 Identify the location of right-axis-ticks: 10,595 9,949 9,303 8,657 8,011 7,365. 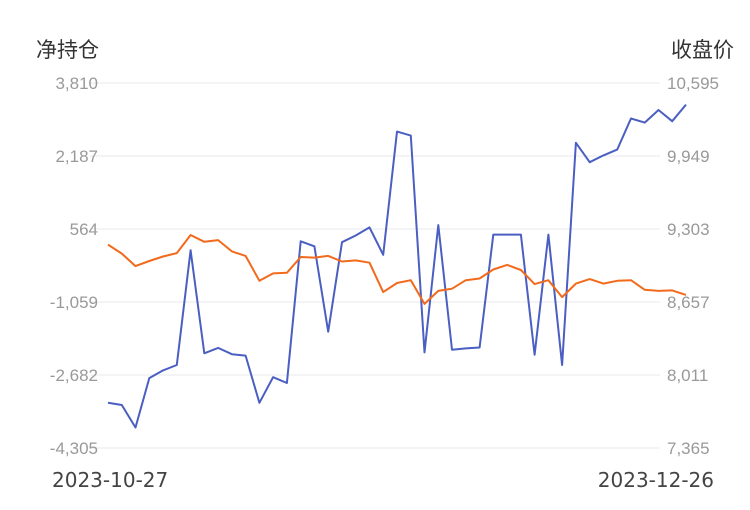
(693, 266).